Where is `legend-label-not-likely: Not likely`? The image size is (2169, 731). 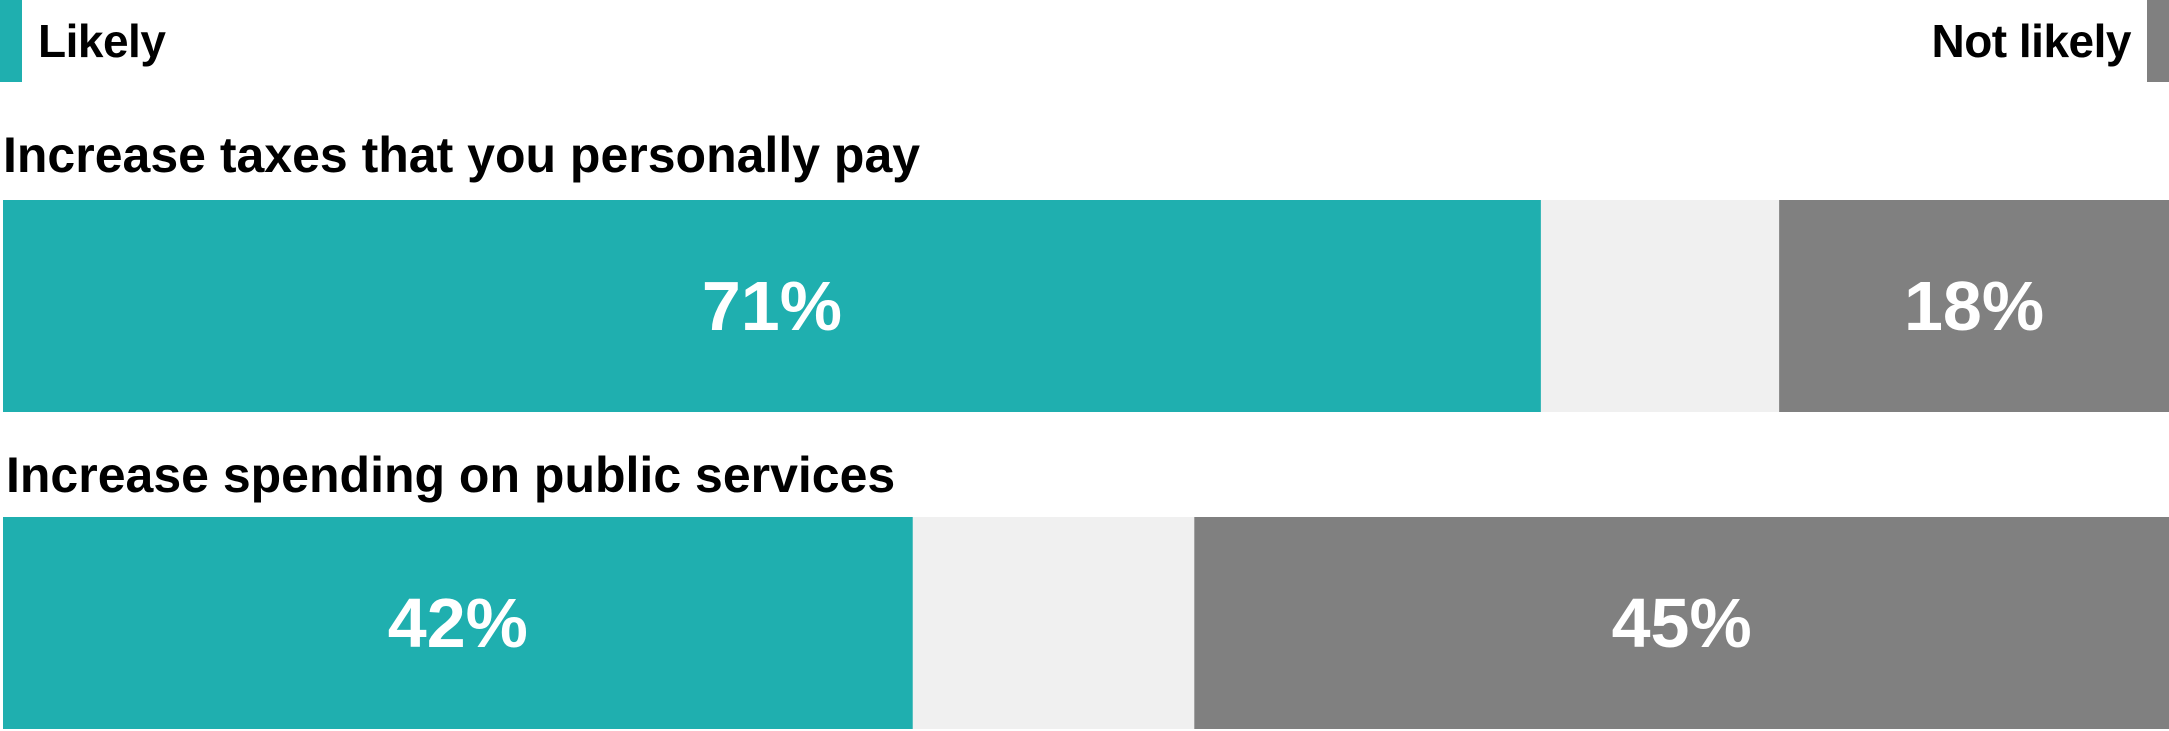 legend-label-not-likely: Not likely is located at coordinates (2031, 41).